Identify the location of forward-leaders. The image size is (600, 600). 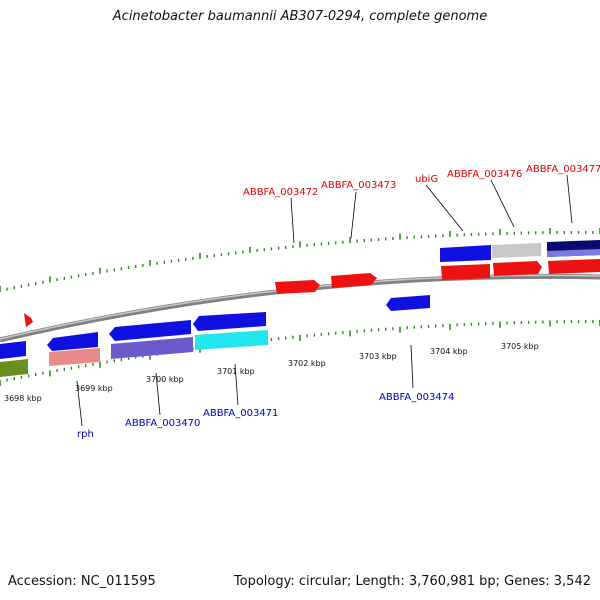
(431, 209).